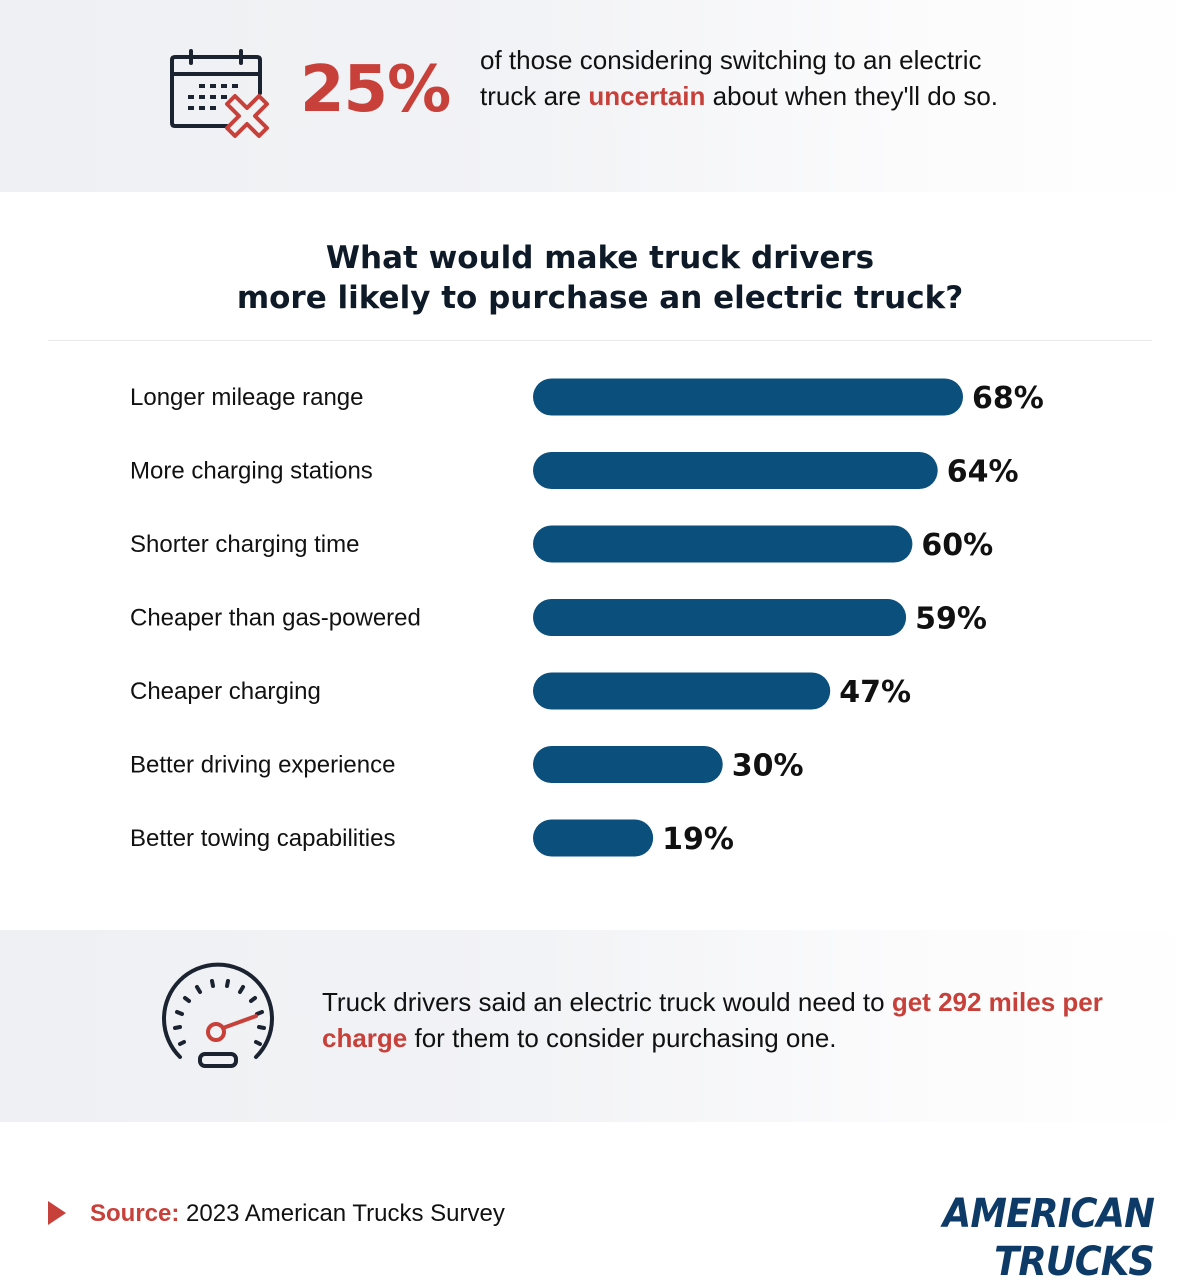 The width and height of the screenshot is (1200, 1286). Describe the element at coordinates (1048, 1238) in the screenshot. I see `brand-logo: AMERICAN TRUCKS` at that location.